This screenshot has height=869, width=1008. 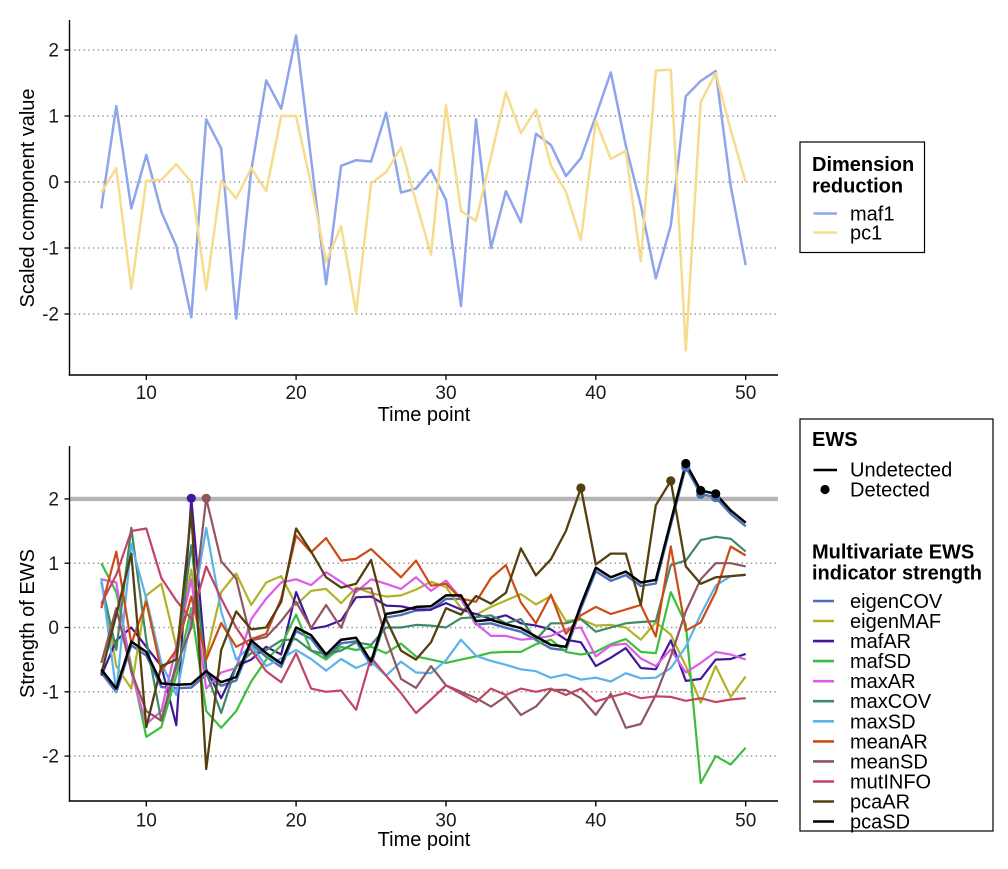 I want to click on svg-text: pc1, so click(x=866, y=234).